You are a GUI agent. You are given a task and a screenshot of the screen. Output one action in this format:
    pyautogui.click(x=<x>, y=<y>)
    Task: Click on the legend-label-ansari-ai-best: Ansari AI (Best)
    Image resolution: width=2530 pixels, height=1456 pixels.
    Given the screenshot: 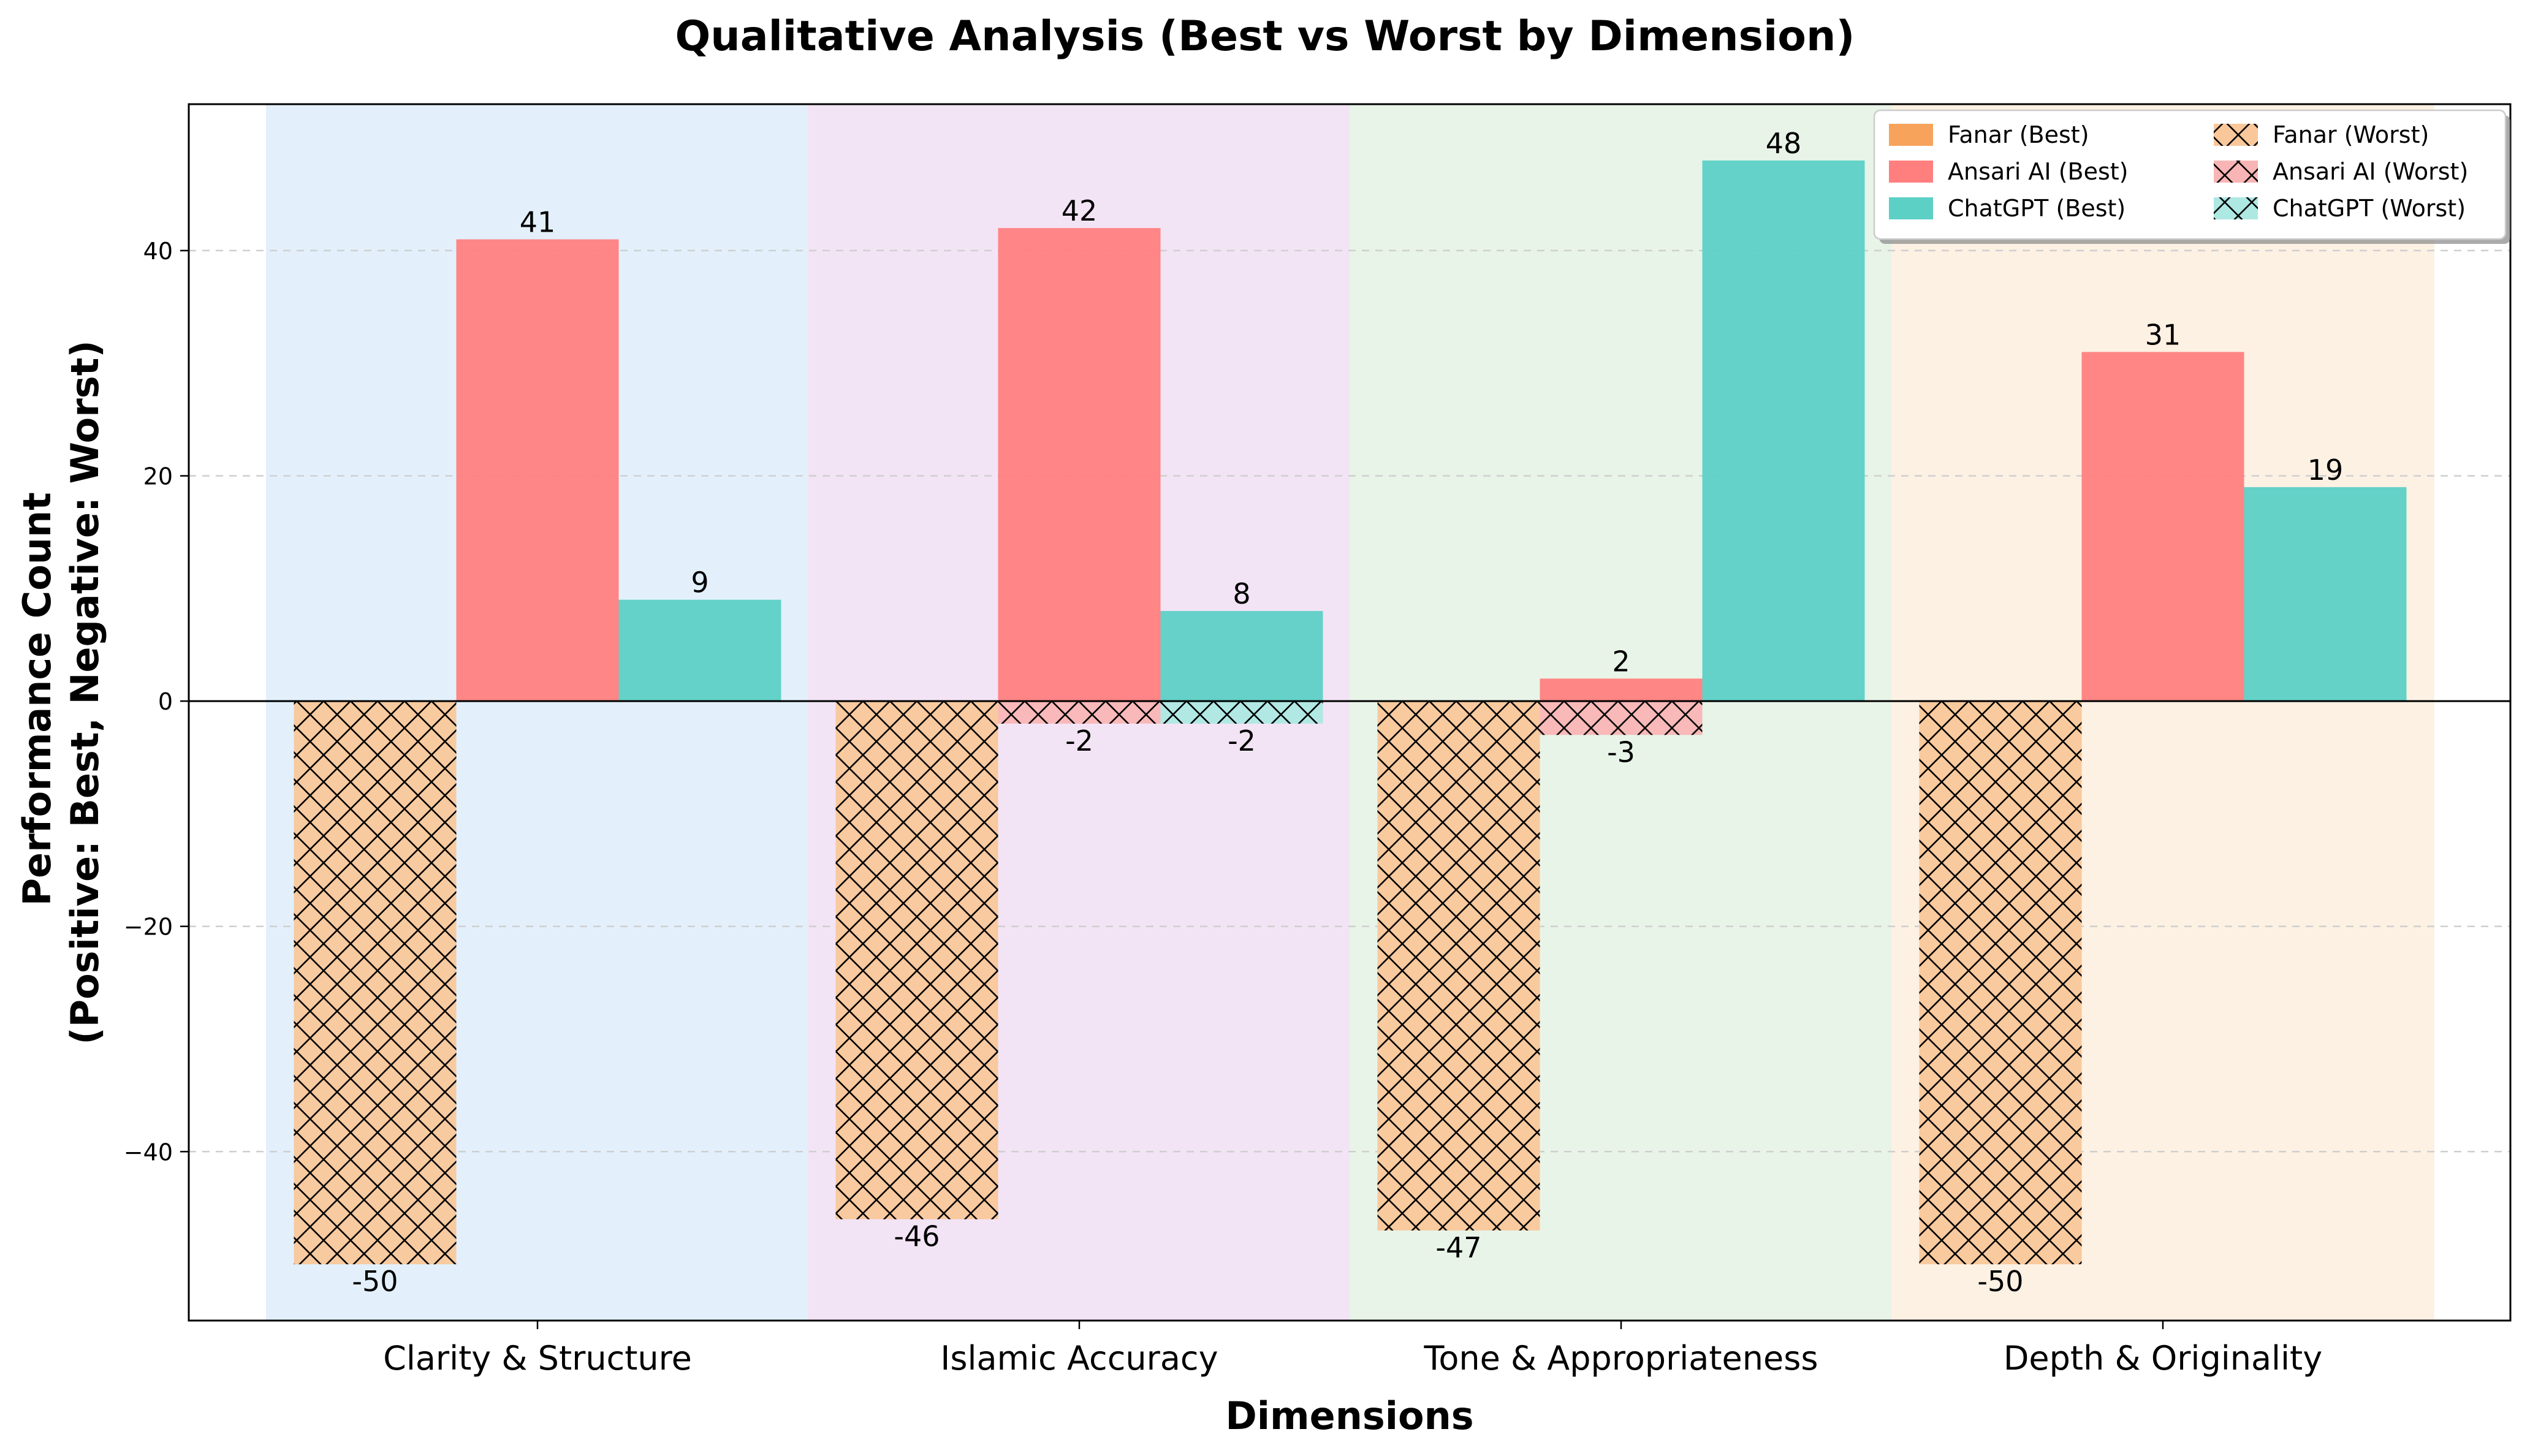 What is the action you would take?
    pyautogui.click(x=2038, y=171)
    